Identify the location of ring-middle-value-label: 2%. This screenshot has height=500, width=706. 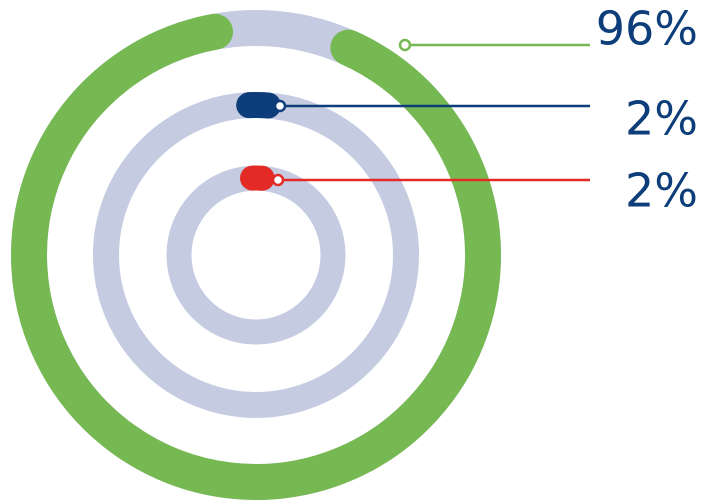
(661, 119).